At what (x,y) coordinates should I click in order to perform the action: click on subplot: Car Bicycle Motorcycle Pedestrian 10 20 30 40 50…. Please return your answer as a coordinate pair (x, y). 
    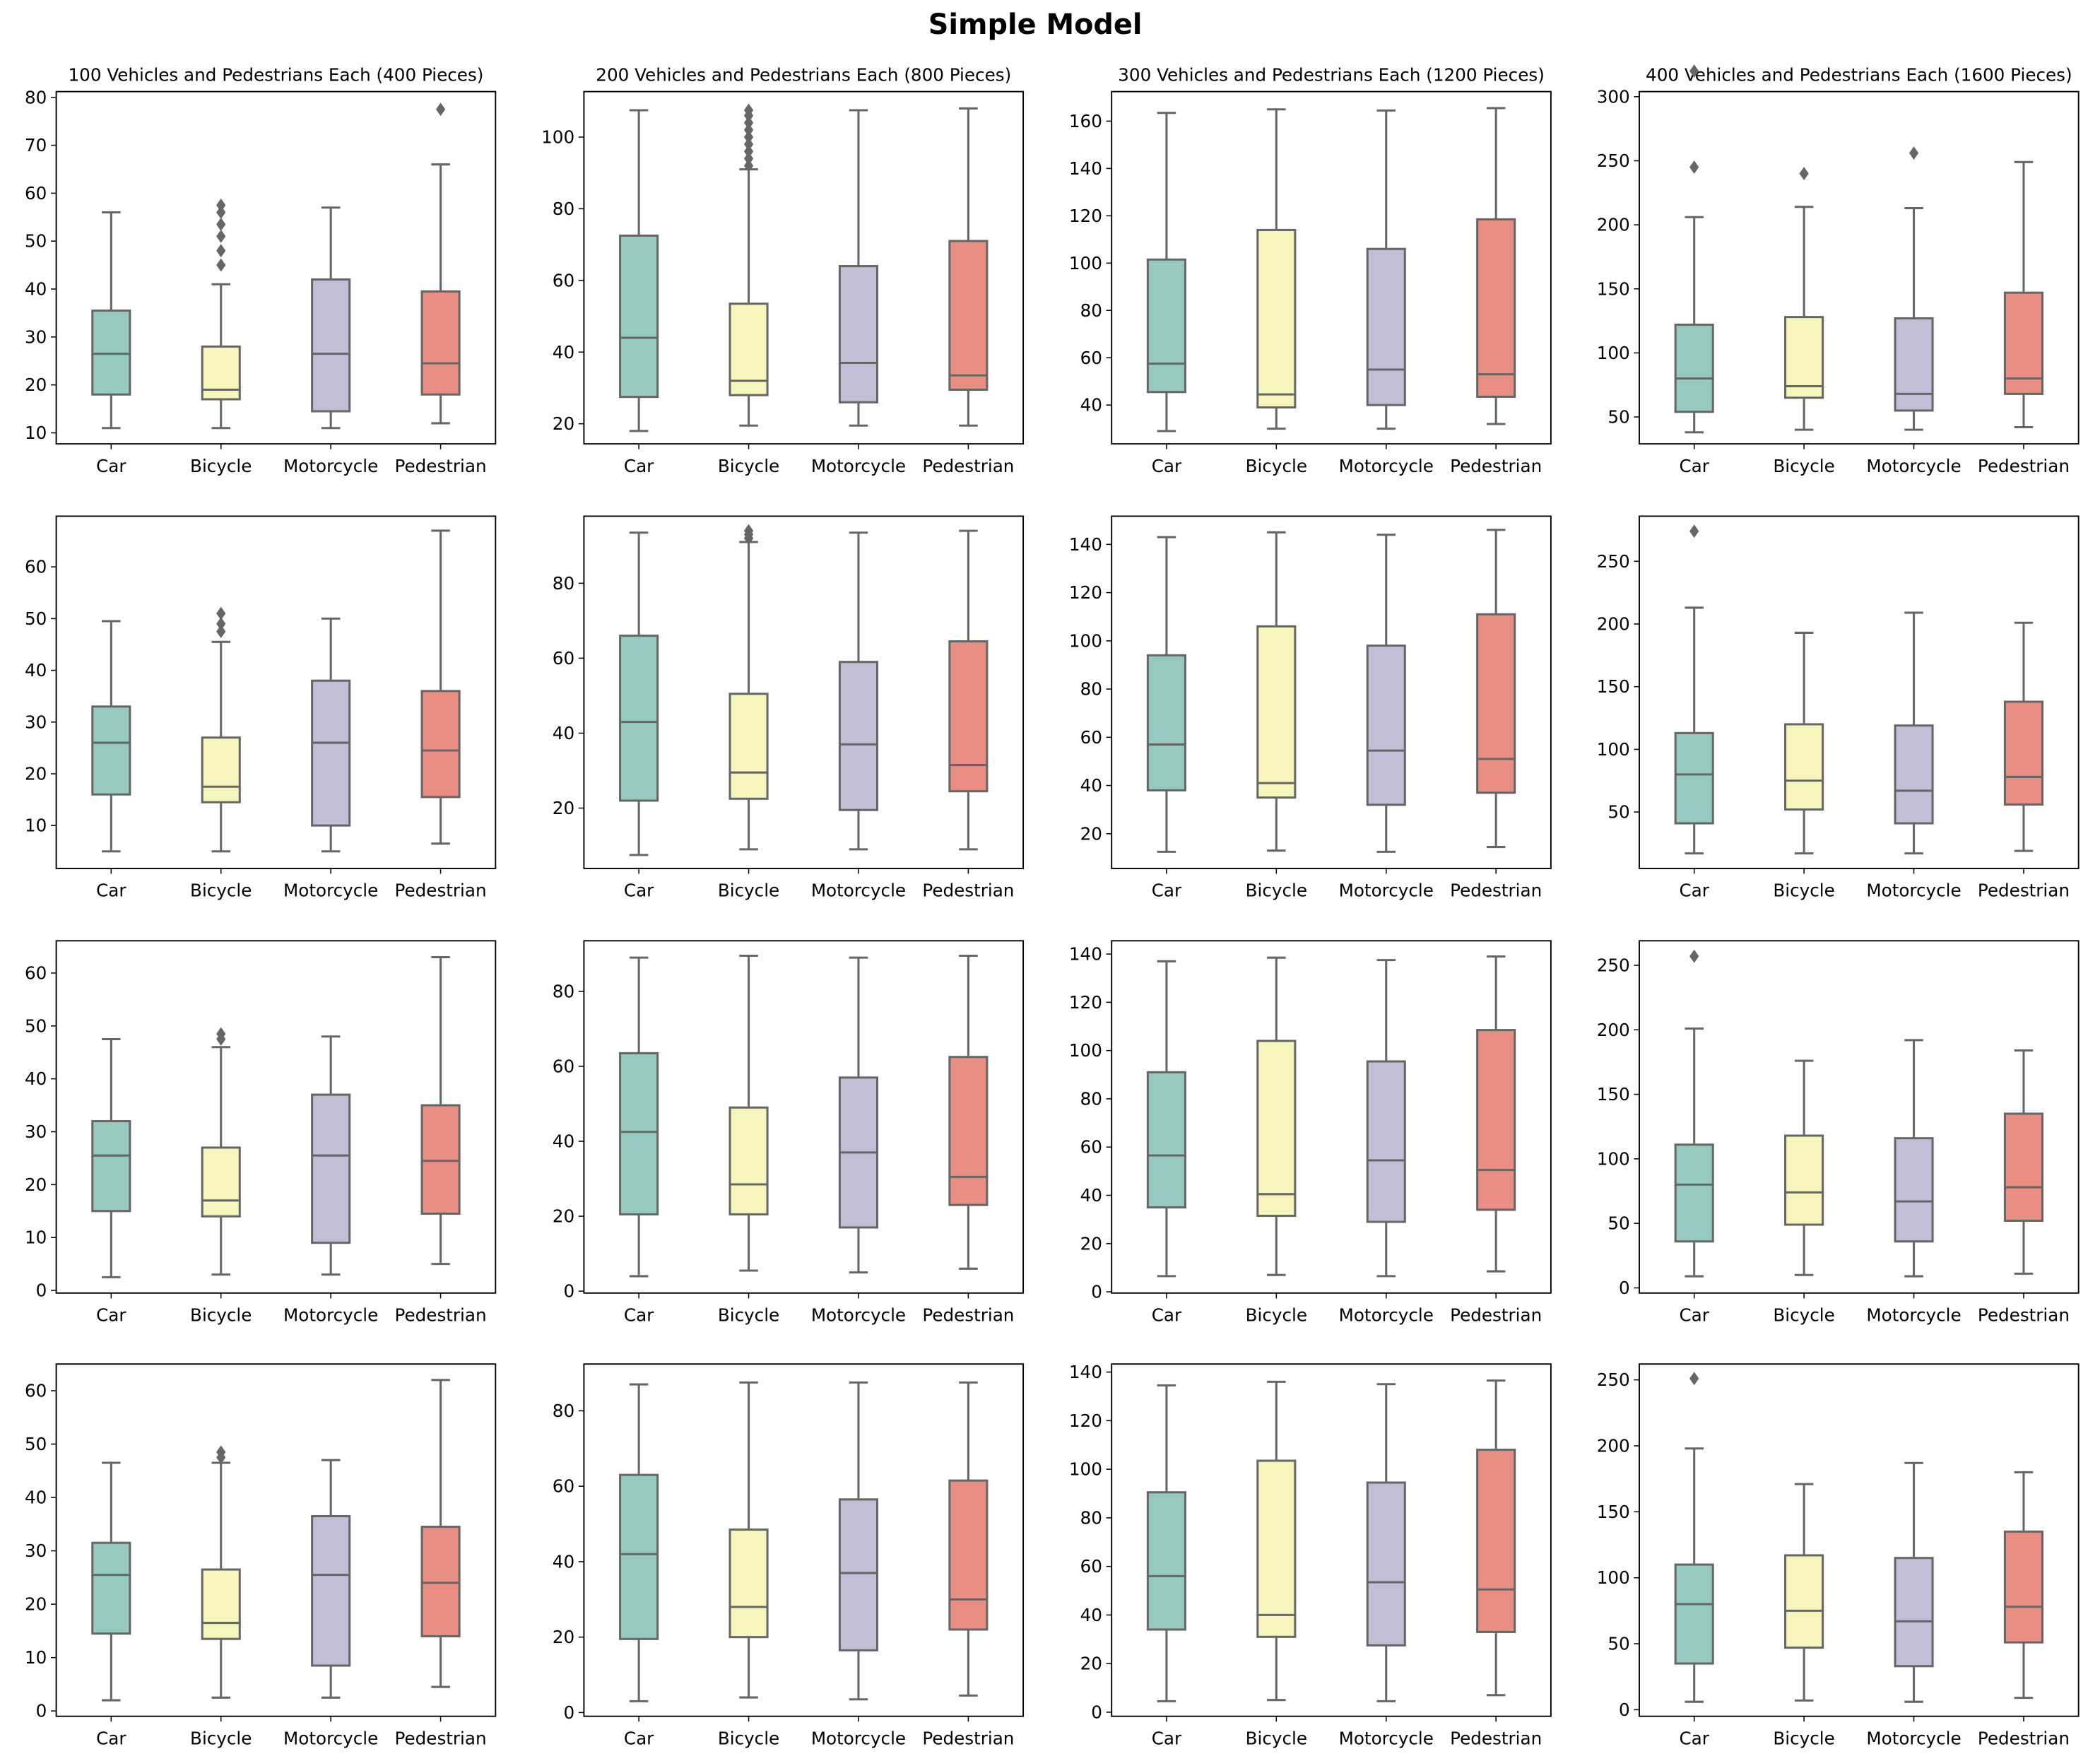
    Looking at the image, I should click on (261, 708).